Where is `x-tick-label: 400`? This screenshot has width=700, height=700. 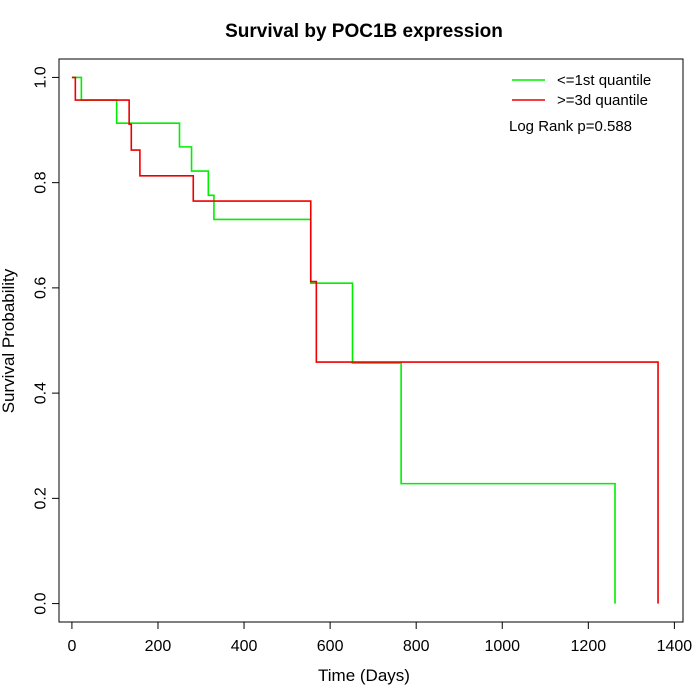 x-tick-label: 400 is located at coordinates (244, 646).